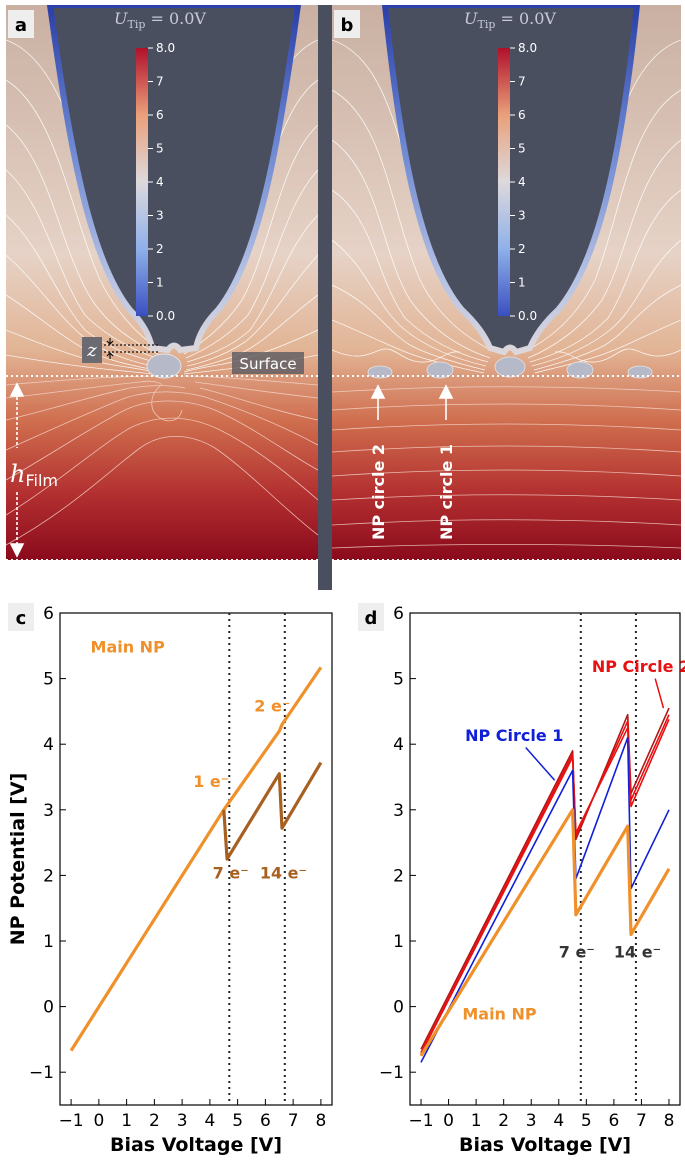 The height and width of the screenshot is (1163, 685). Describe the element at coordinates (160, 115) in the screenshot. I see `colorbar-tick-label: 6` at that location.